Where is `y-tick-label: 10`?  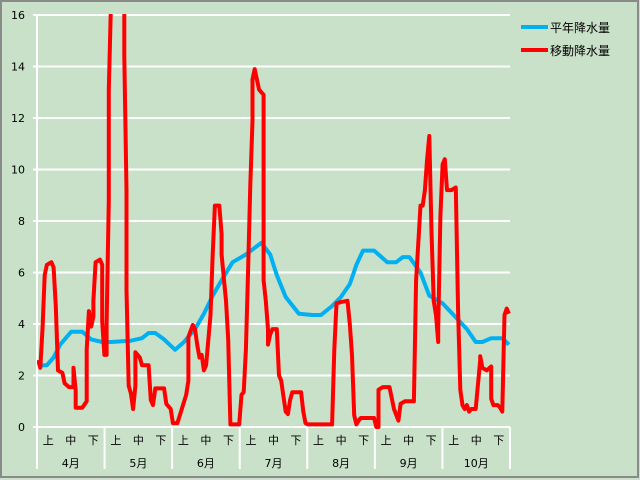
y-tick-label: 10 is located at coordinates (18, 170).